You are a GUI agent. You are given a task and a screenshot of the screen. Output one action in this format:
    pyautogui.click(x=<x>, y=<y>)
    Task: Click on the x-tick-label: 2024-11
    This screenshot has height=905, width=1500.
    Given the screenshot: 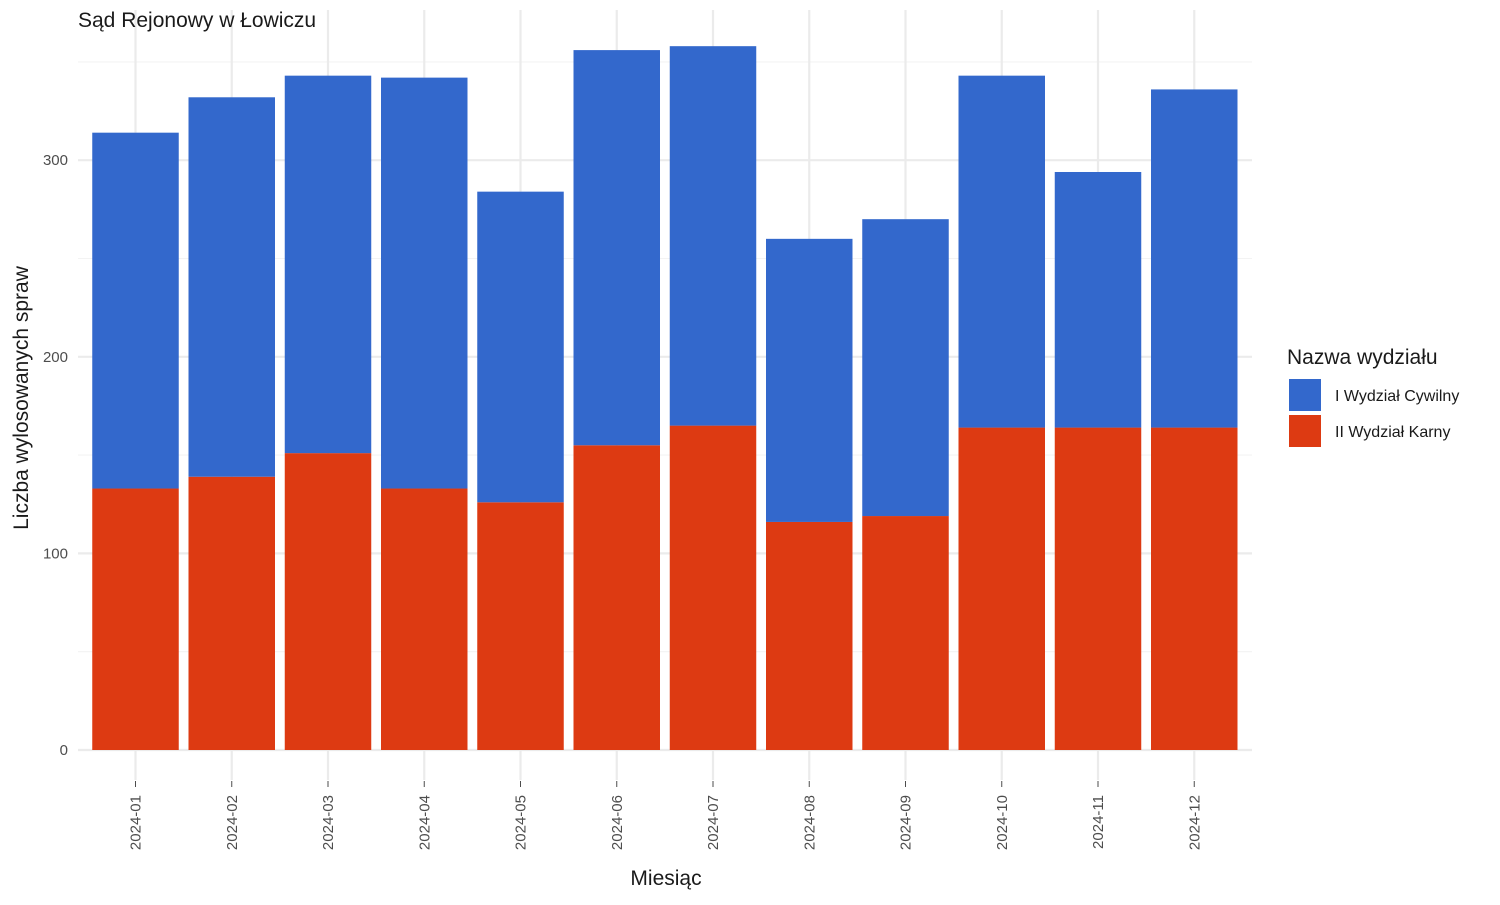 What is the action you would take?
    pyautogui.click(x=1098, y=822)
    